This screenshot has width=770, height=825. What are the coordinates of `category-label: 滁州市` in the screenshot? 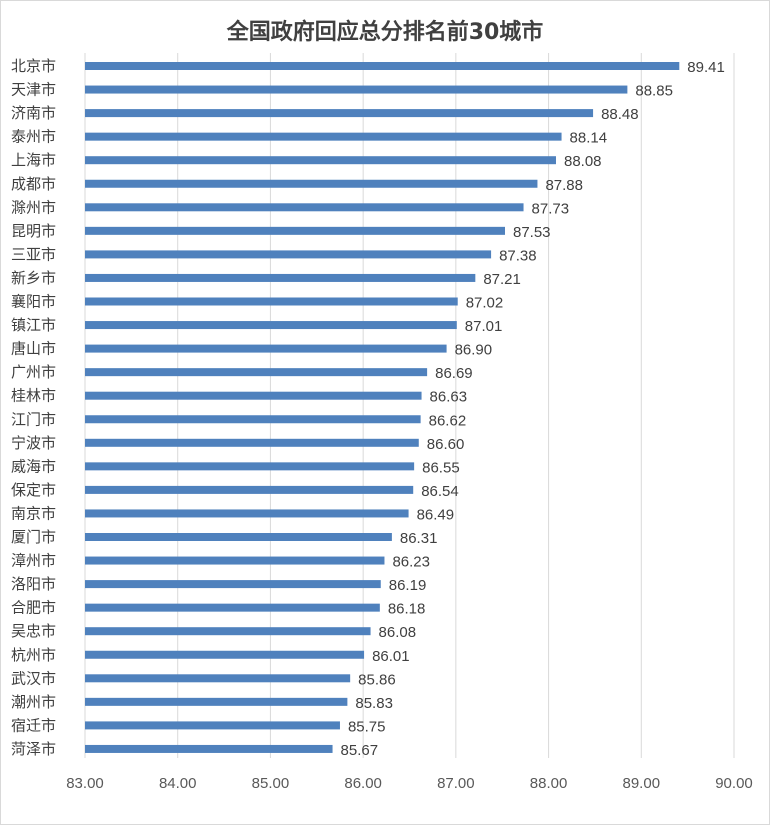 It's located at (33, 207).